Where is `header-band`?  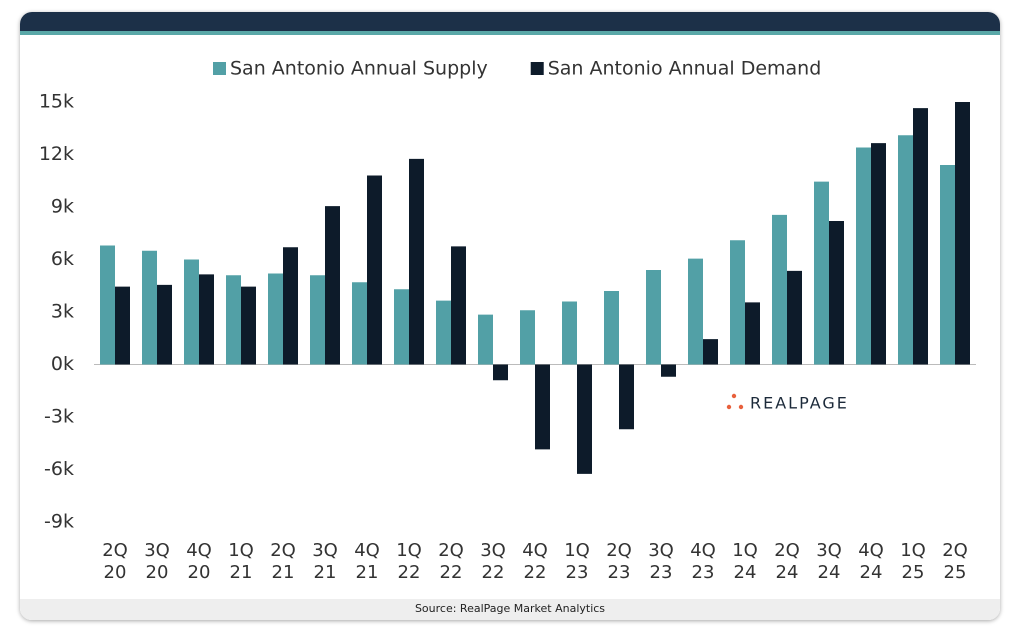
header-band is located at coordinates (510, 21).